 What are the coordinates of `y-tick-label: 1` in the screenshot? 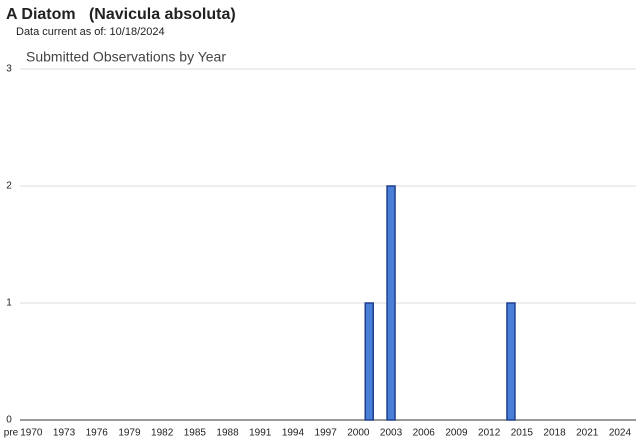 It's located at (9, 303).